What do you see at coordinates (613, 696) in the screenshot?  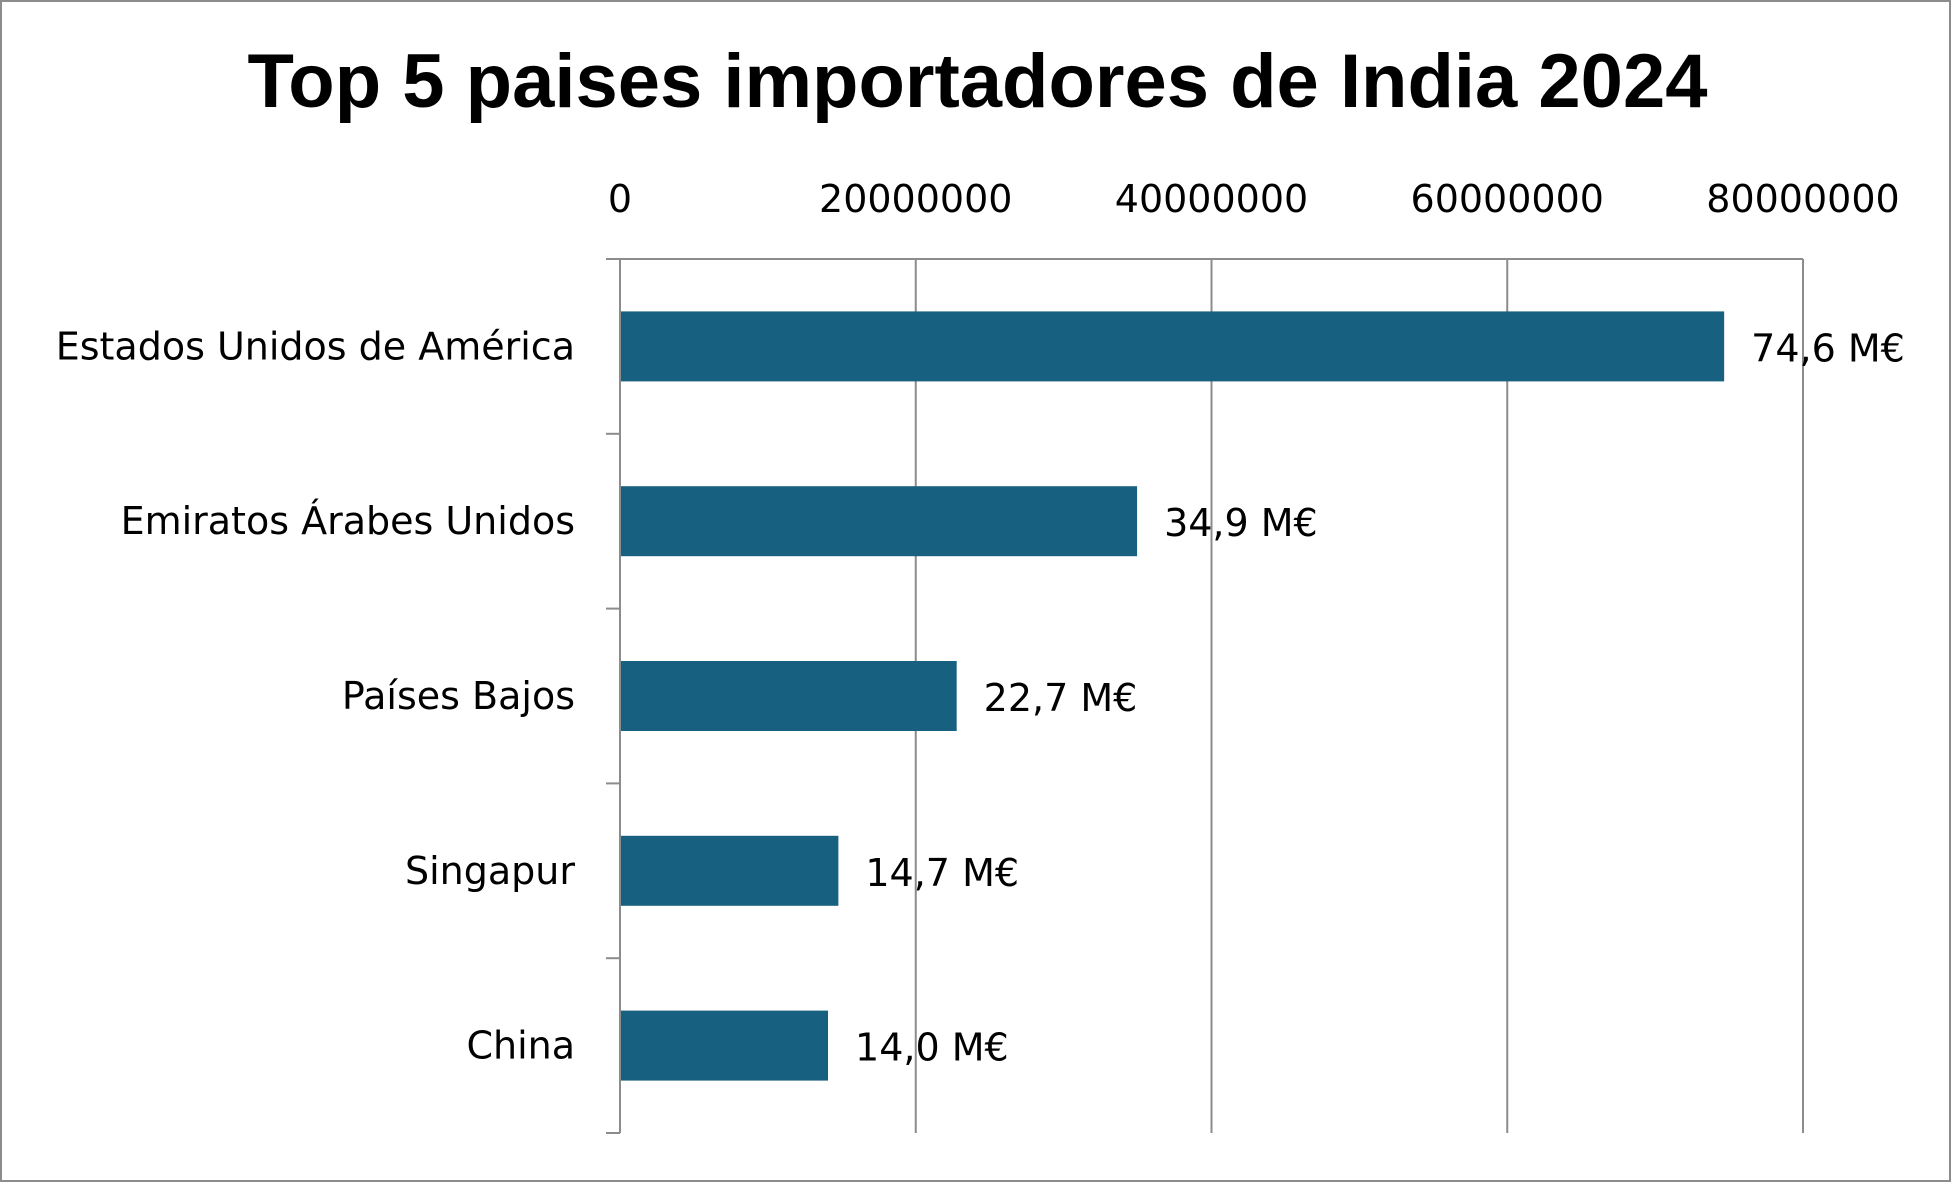 I see `category-axis` at bounding box center [613, 696].